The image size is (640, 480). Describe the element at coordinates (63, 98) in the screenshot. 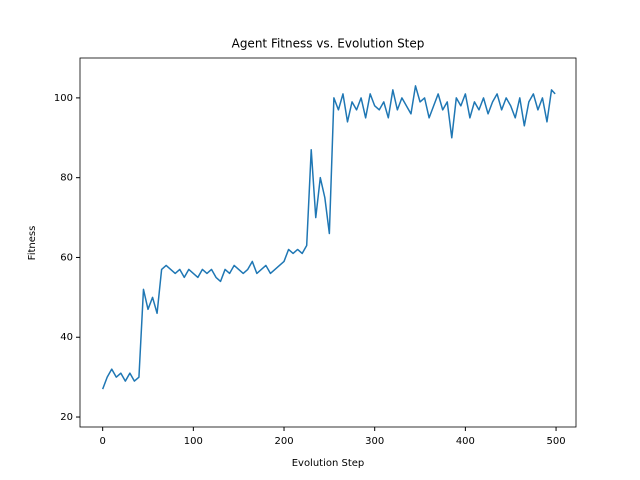

I see `y-tick-label: 100` at that location.